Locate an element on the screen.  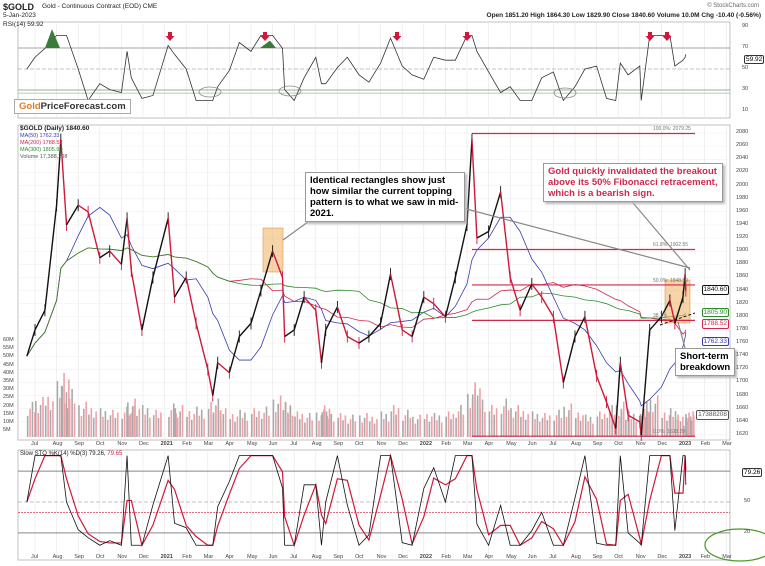
pointer-line is located at coordinates (681, 335).